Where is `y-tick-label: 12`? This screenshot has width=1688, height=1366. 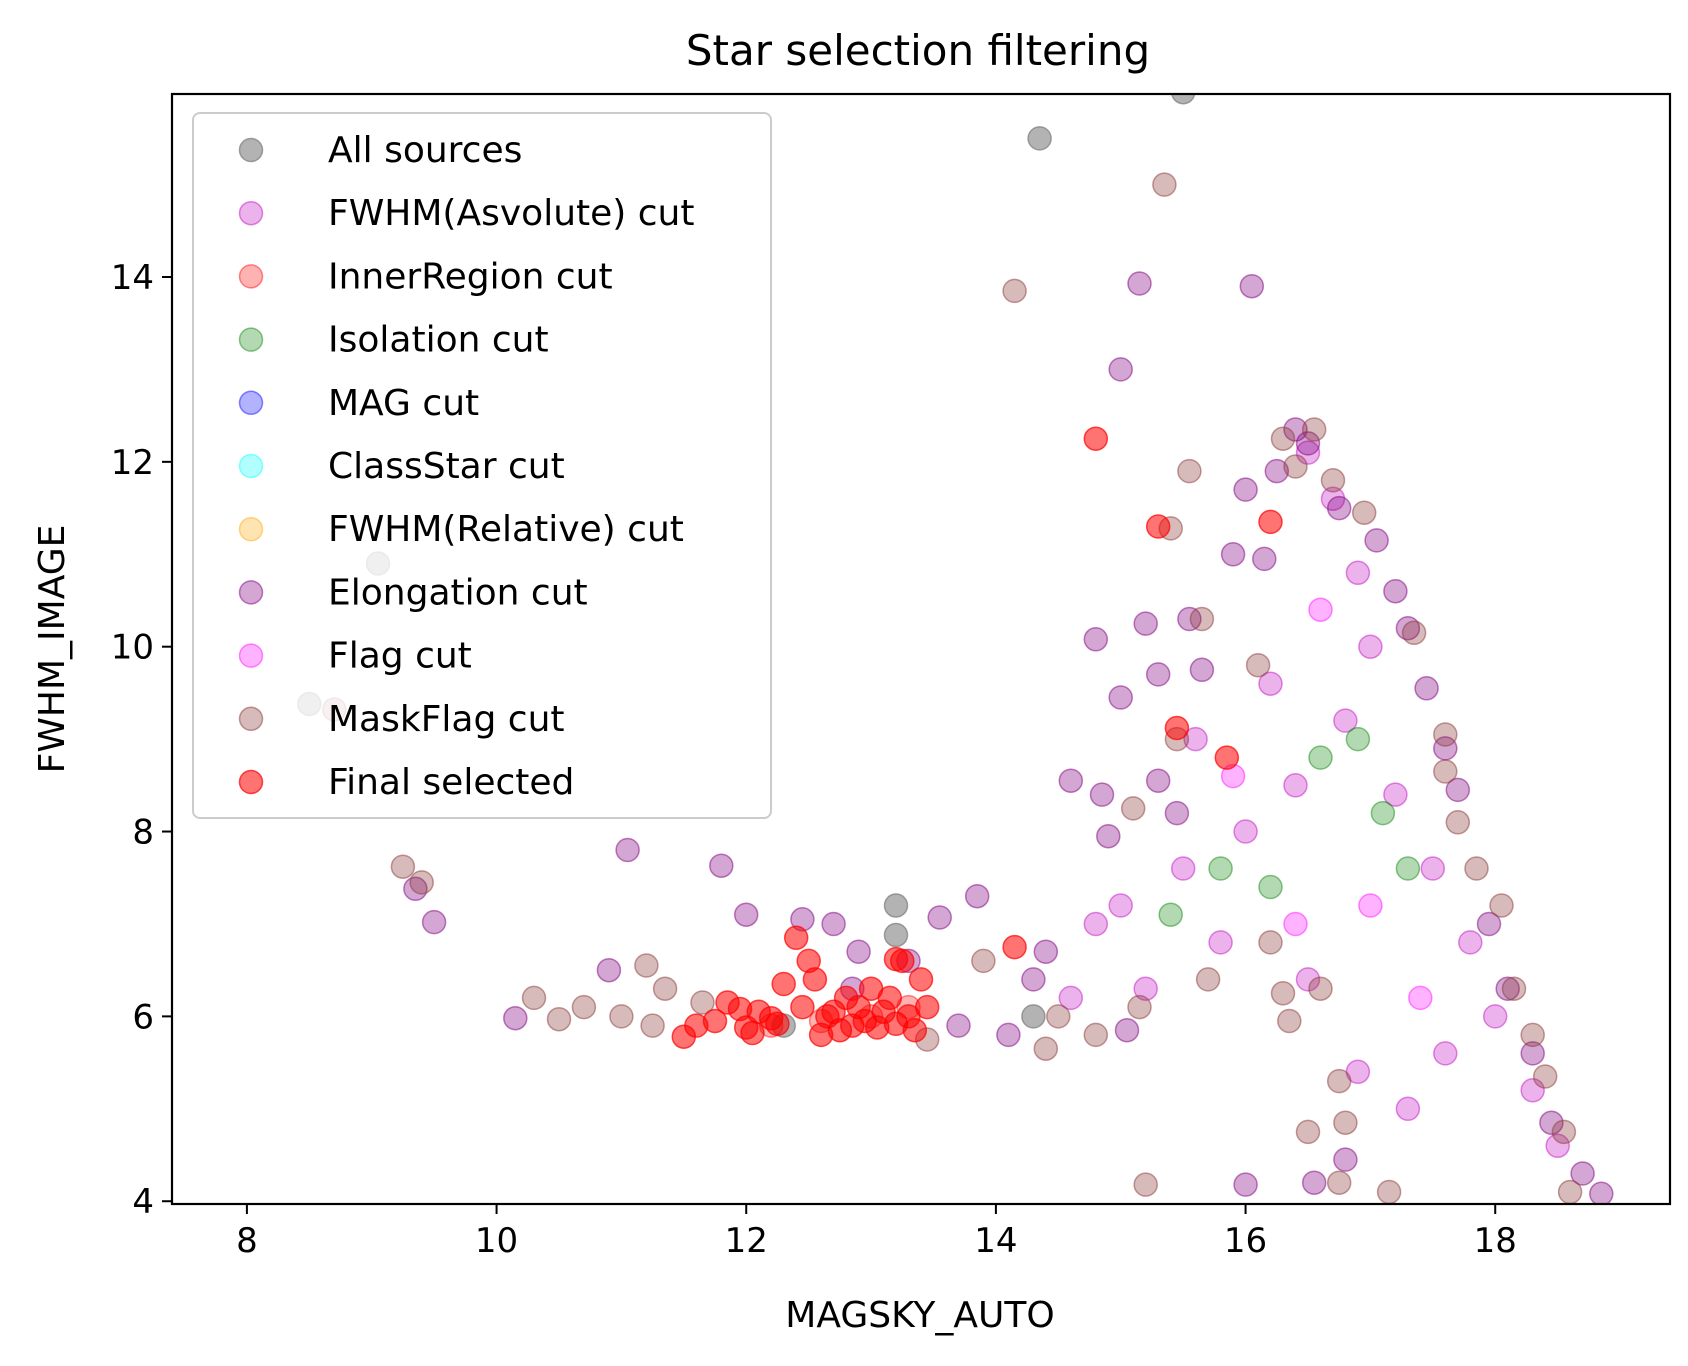
y-tick-label: 12 is located at coordinates (132, 463).